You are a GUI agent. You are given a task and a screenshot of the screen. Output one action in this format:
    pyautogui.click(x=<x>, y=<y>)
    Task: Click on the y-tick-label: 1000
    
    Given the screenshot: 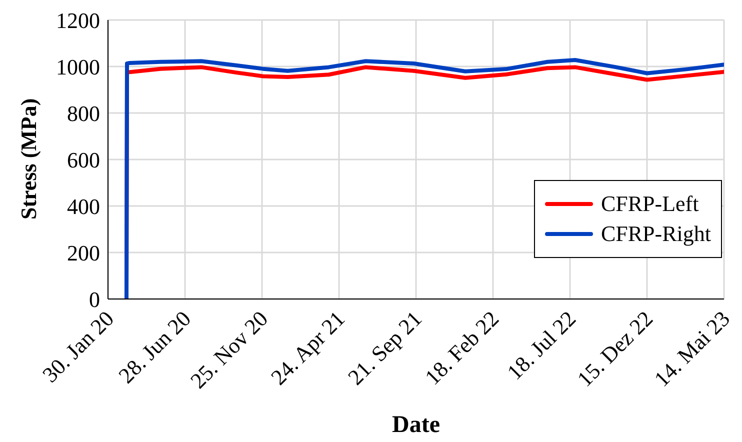 What is the action you would take?
    pyautogui.click(x=78, y=67)
    